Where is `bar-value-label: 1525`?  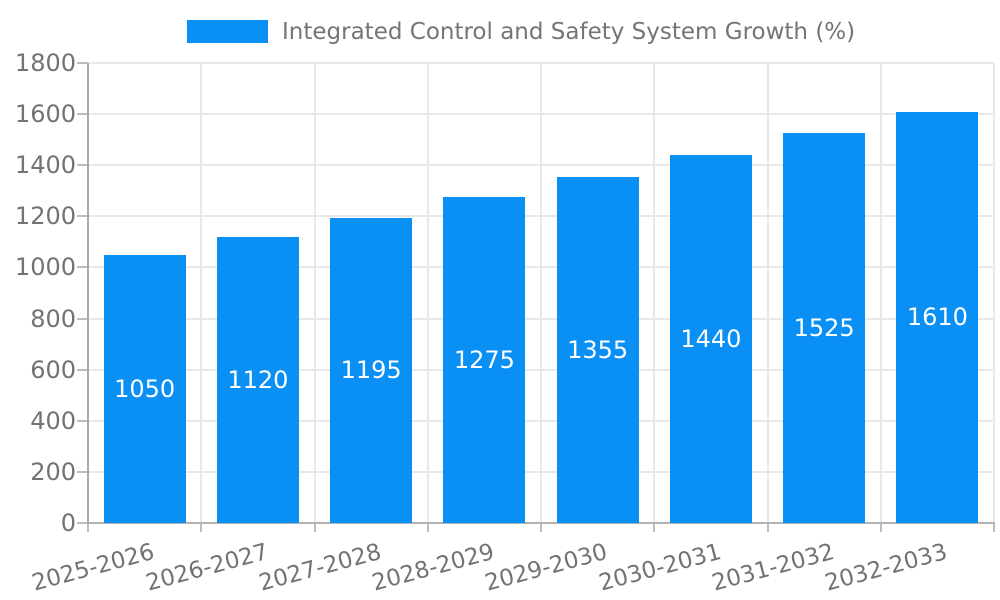
bar-value-label: 1525 is located at coordinates (824, 328).